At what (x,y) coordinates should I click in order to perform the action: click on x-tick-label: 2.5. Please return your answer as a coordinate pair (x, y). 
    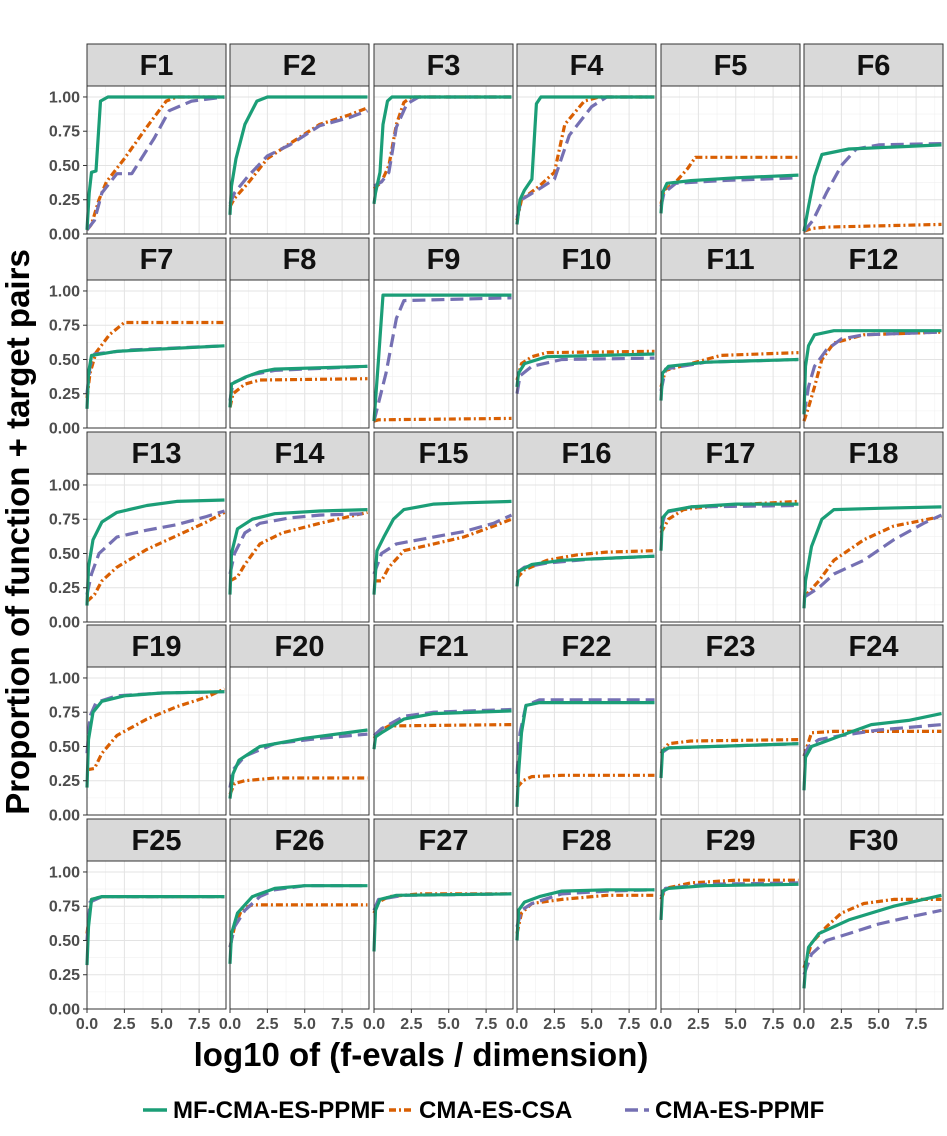
    Looking at the image, I should click on (698, 1024).